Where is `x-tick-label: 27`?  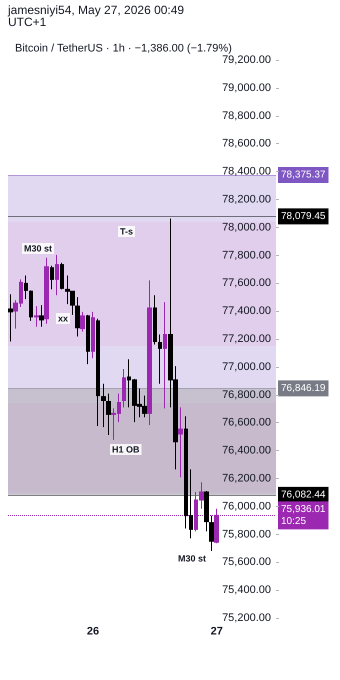 x-tick-label: 27 is located at coordinates (216, 632).